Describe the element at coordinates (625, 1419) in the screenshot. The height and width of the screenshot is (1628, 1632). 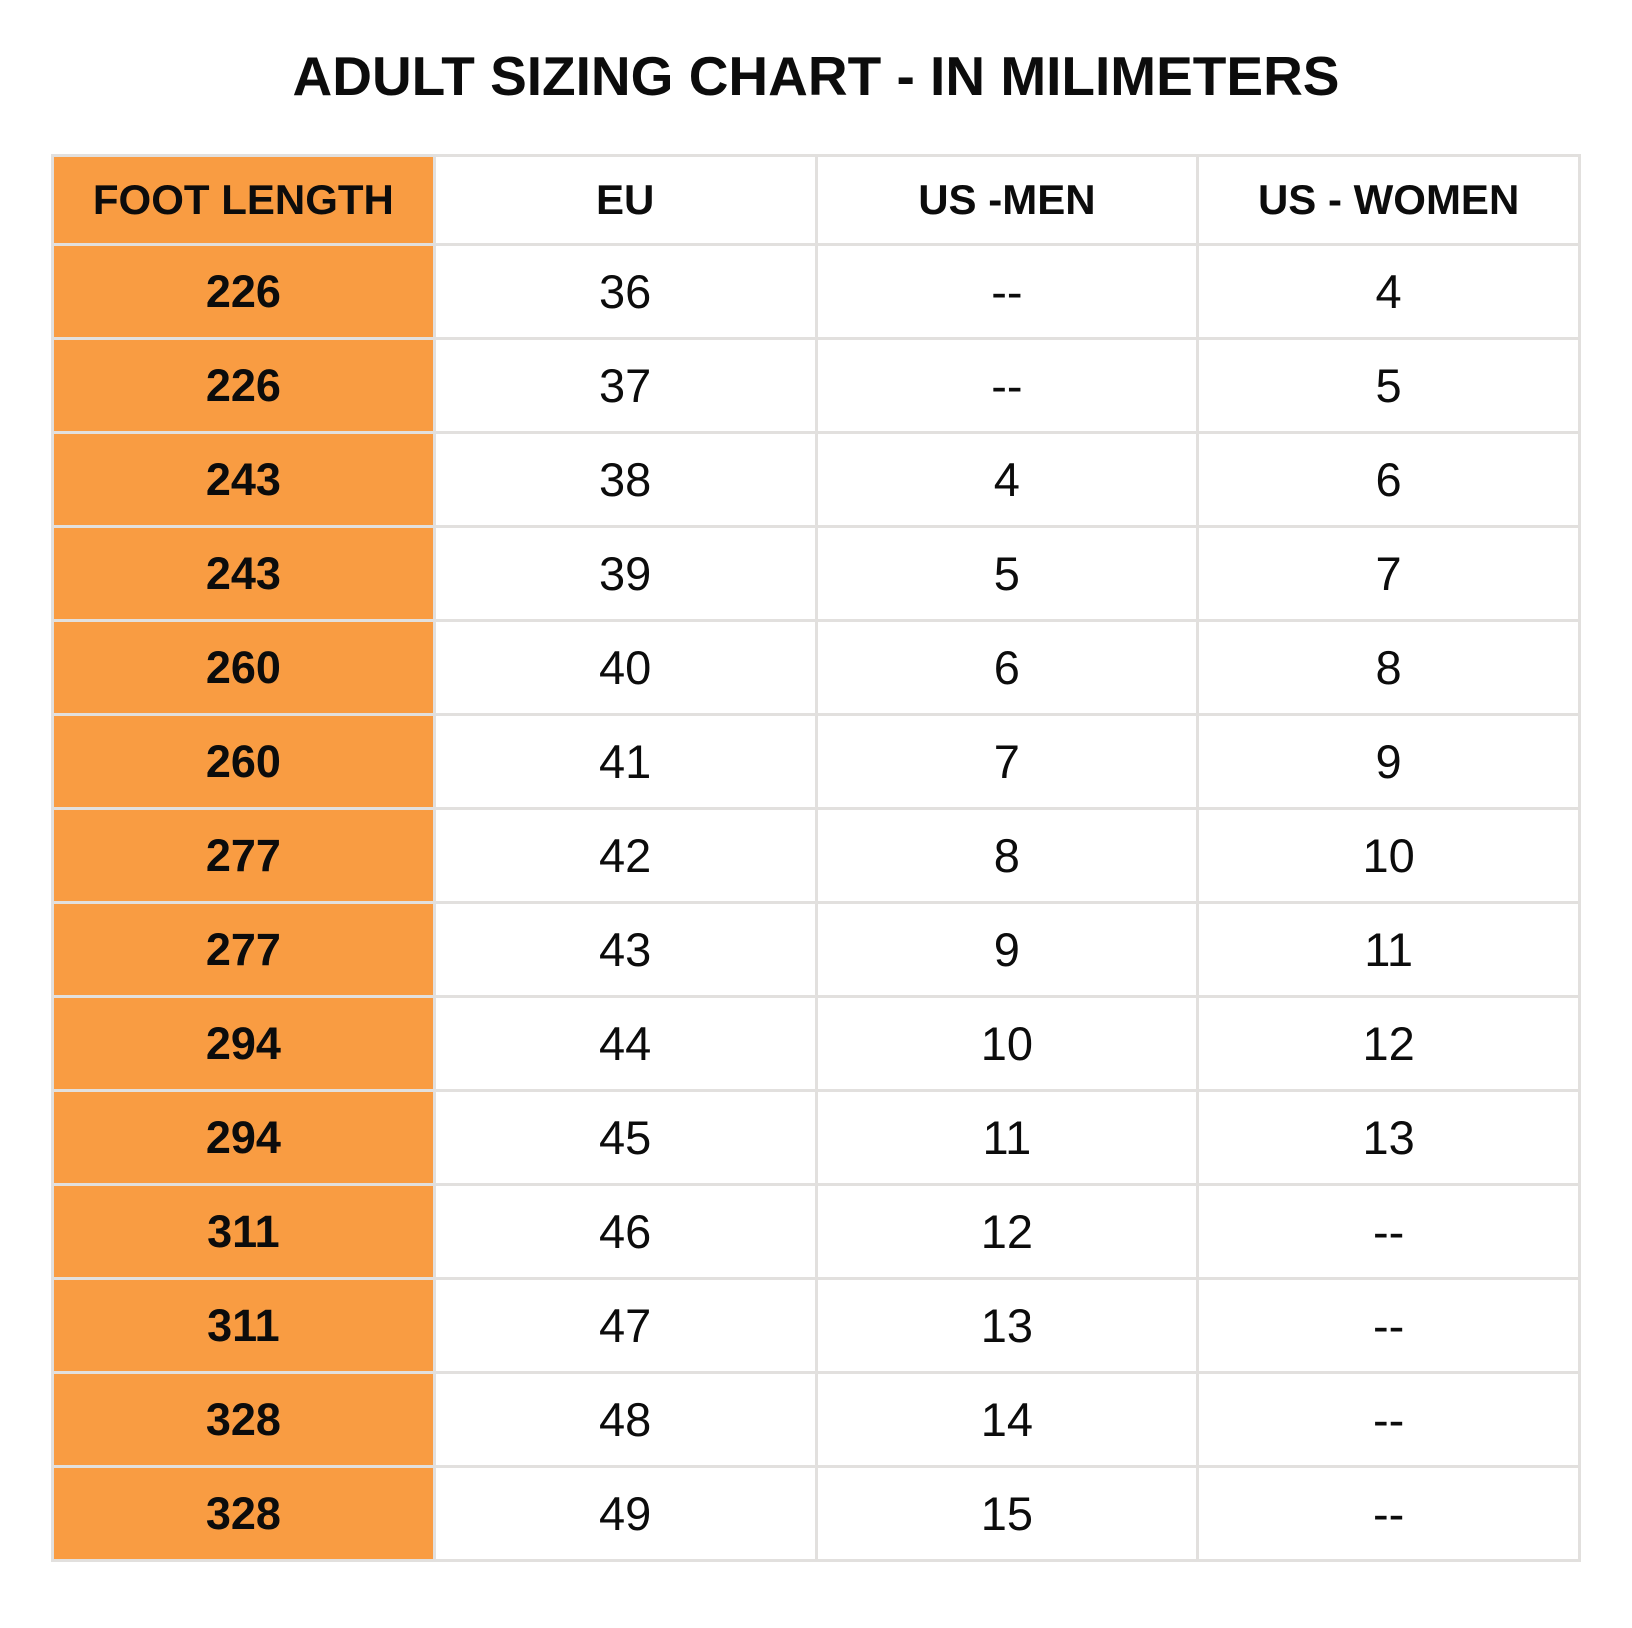
I see `eu-cell: 48` at that location.